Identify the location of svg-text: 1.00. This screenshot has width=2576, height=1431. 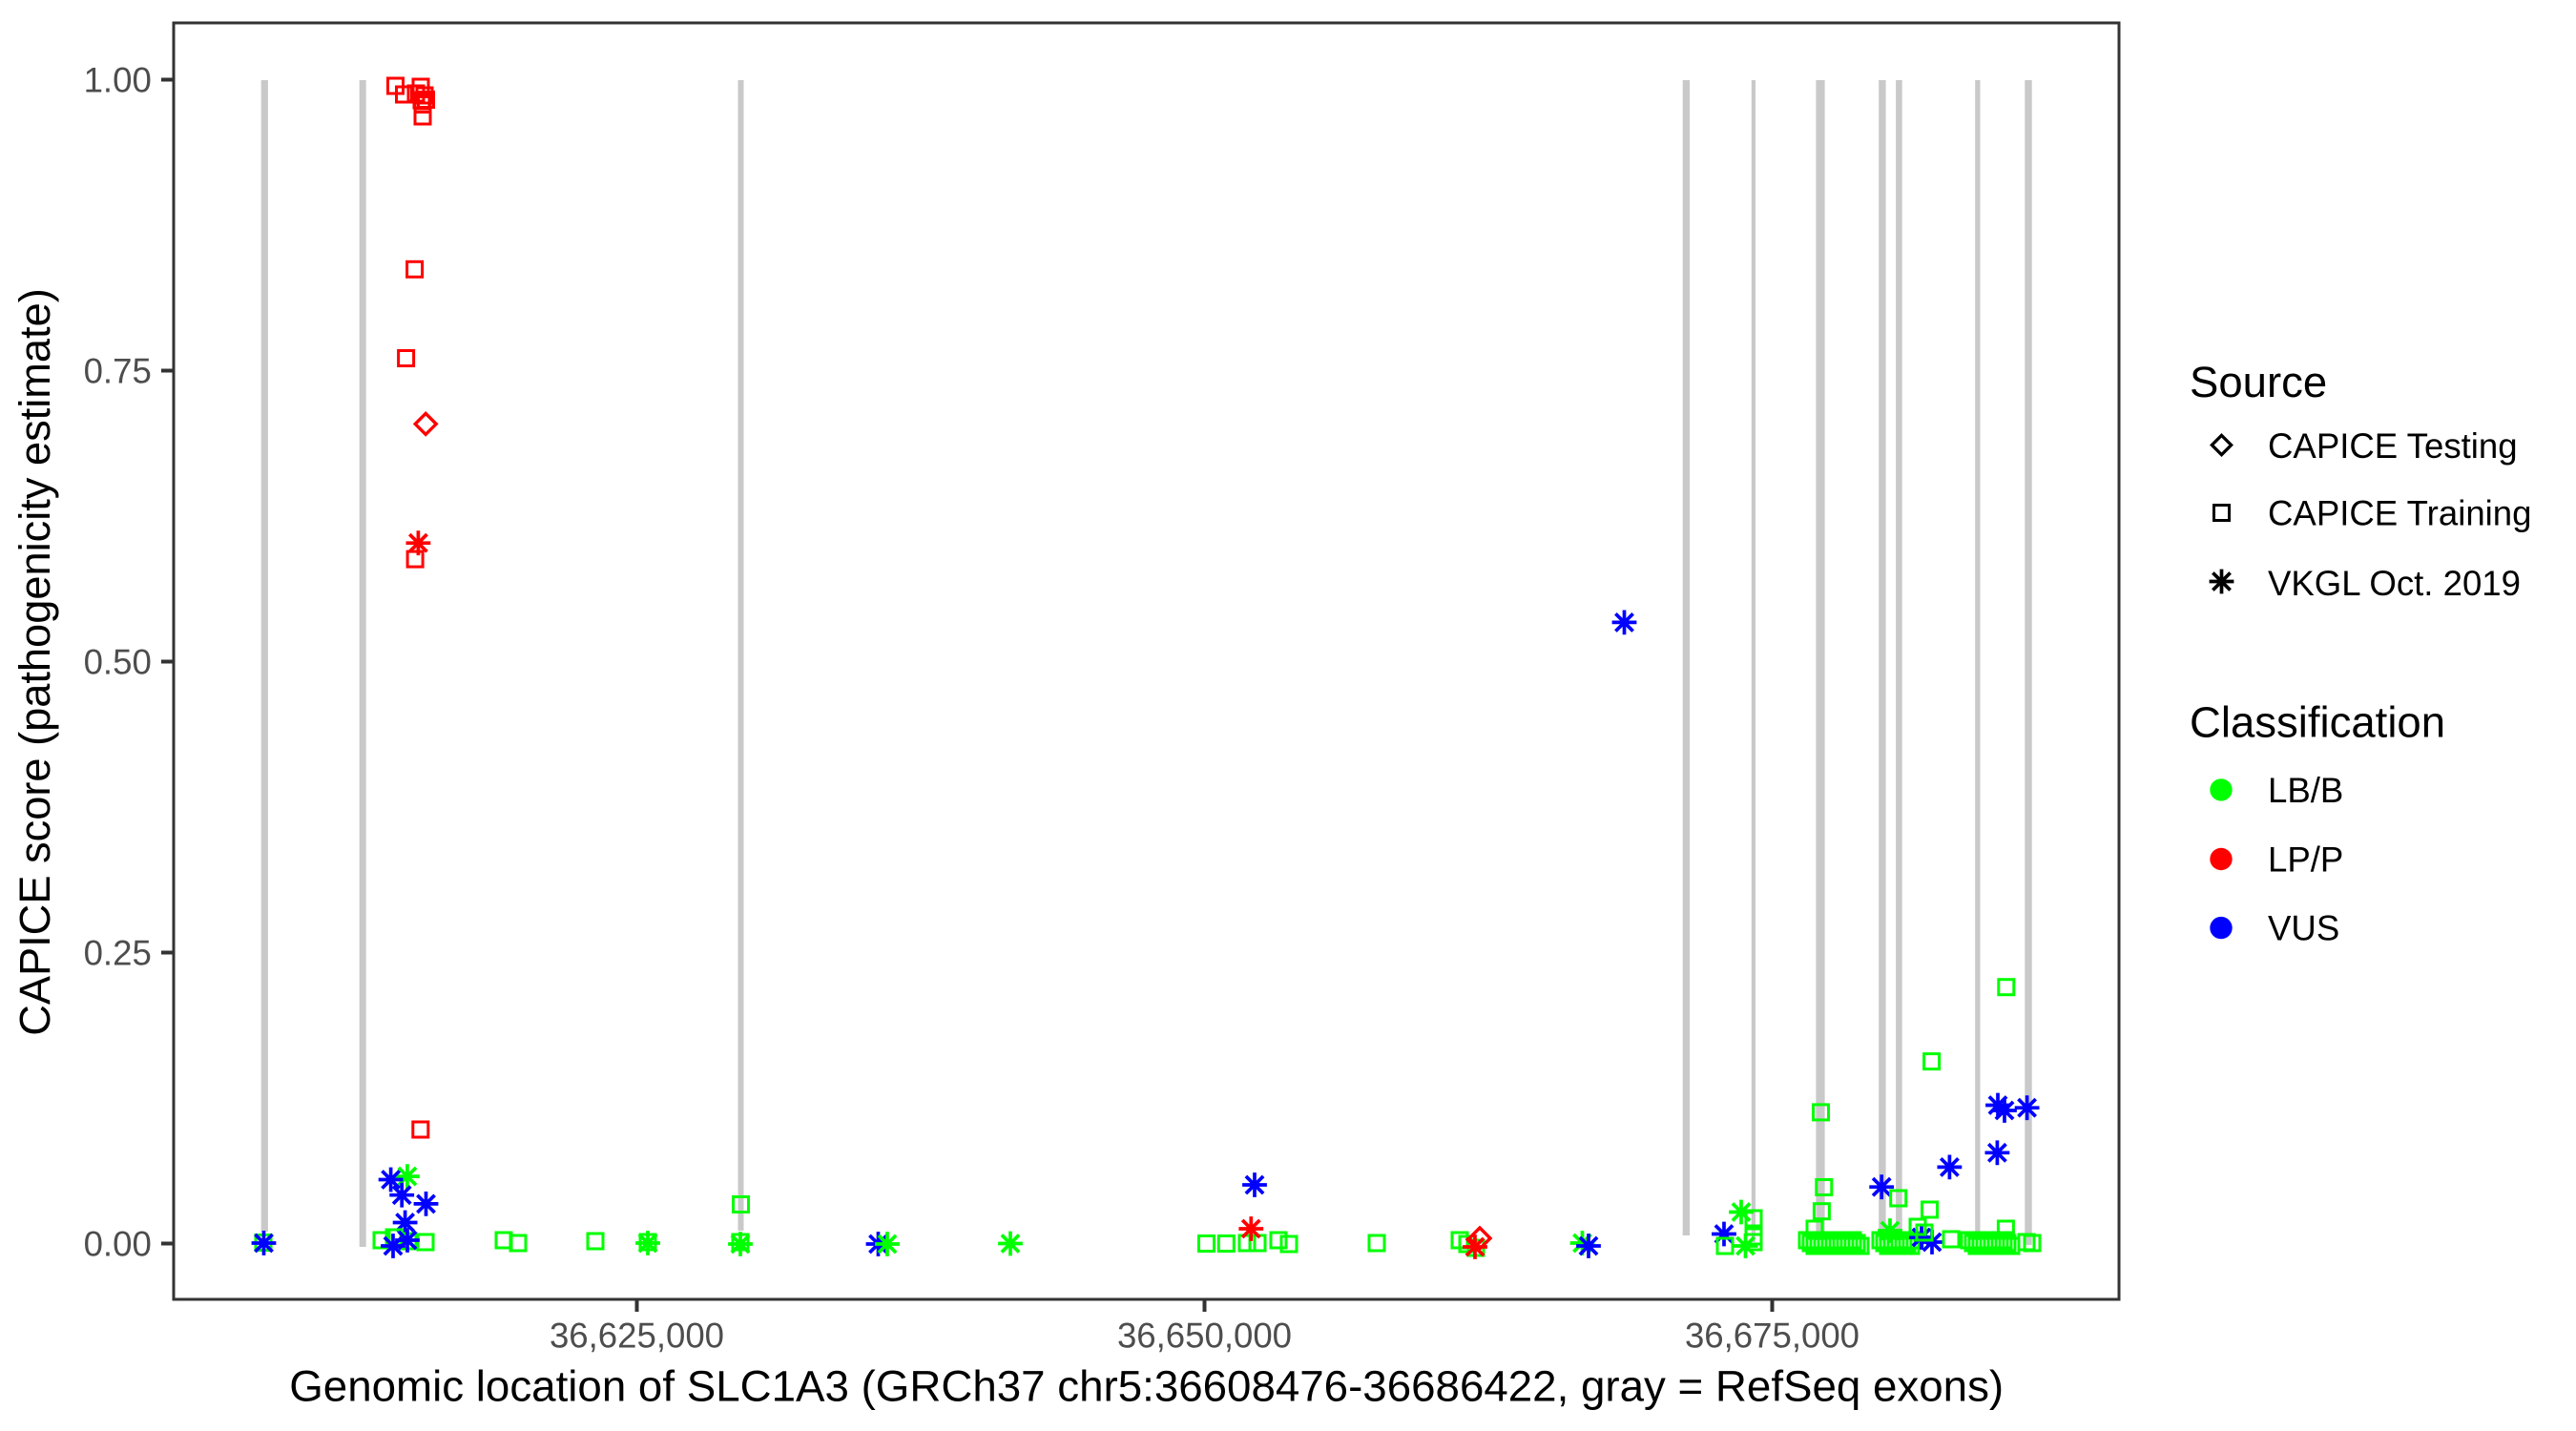
(118, 80).